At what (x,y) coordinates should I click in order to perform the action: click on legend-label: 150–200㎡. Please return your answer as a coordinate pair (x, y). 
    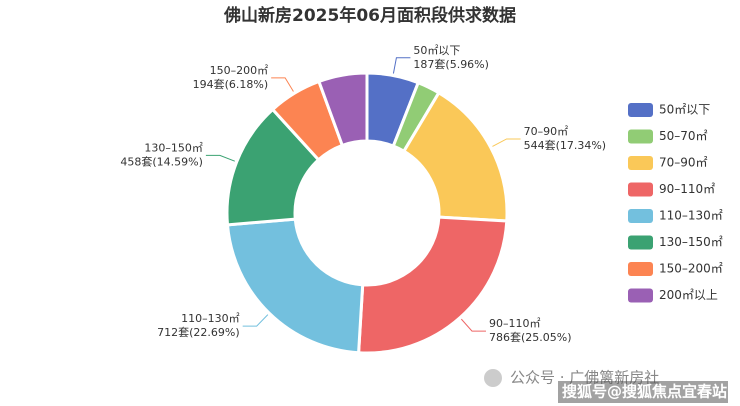
    Looking at the image, I should click on (691, 269).